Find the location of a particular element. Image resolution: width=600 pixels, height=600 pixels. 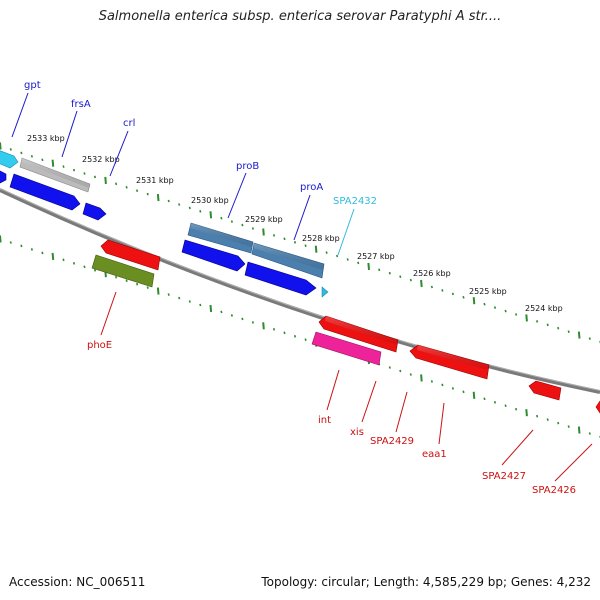

feature-blue-cds-left is located at coordinates (3, 177).